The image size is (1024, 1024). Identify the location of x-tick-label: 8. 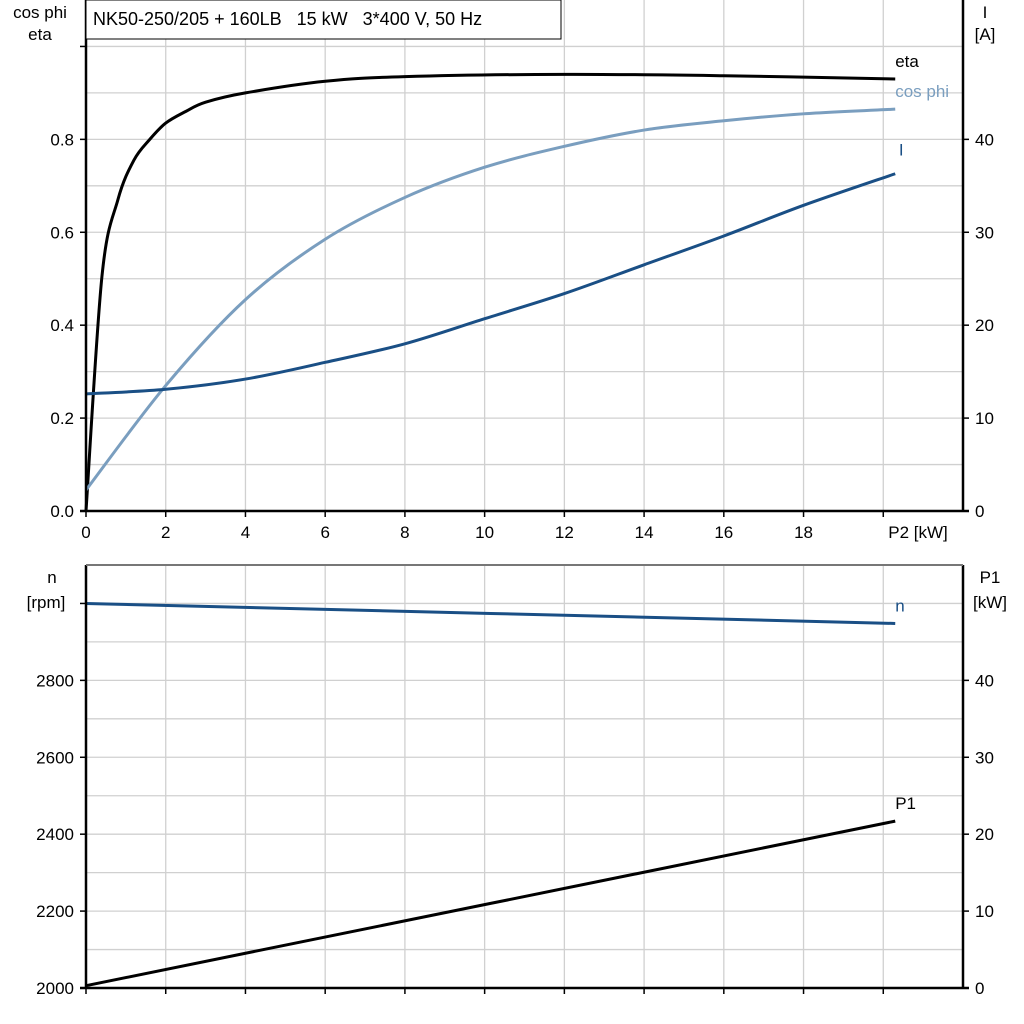
(404, 532).